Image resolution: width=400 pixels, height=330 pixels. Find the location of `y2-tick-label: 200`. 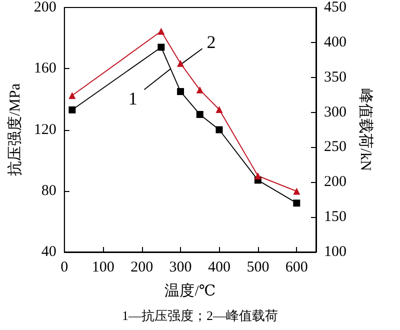

y2-tick-label: 200 is located at coordinates (335, 182).